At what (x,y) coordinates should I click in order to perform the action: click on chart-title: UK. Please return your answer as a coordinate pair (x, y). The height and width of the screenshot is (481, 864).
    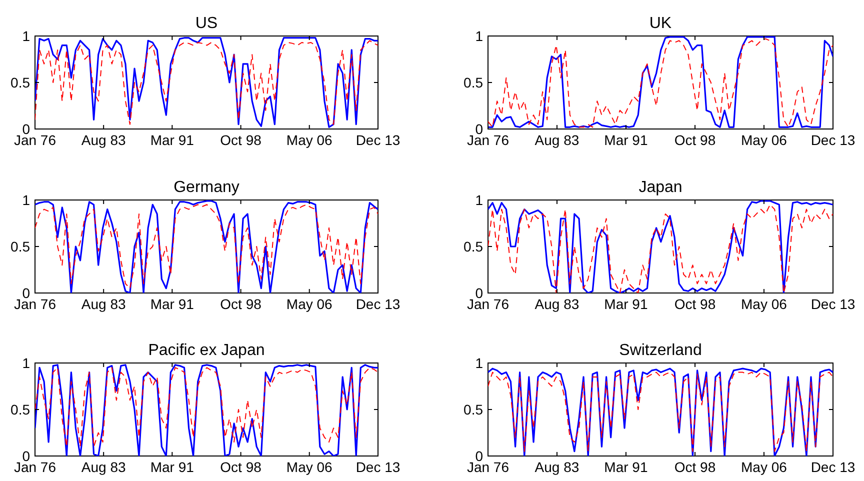
    Looking at the image, I should click on (660, 23).